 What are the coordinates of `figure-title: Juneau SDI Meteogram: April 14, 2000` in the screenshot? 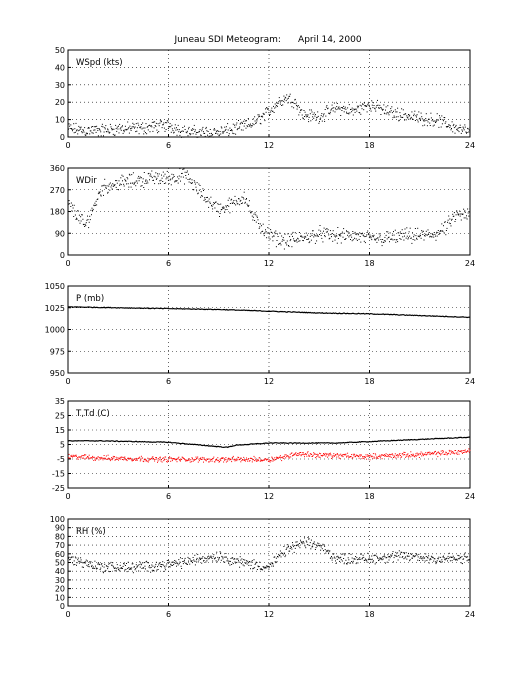 It's located at (267, 40).